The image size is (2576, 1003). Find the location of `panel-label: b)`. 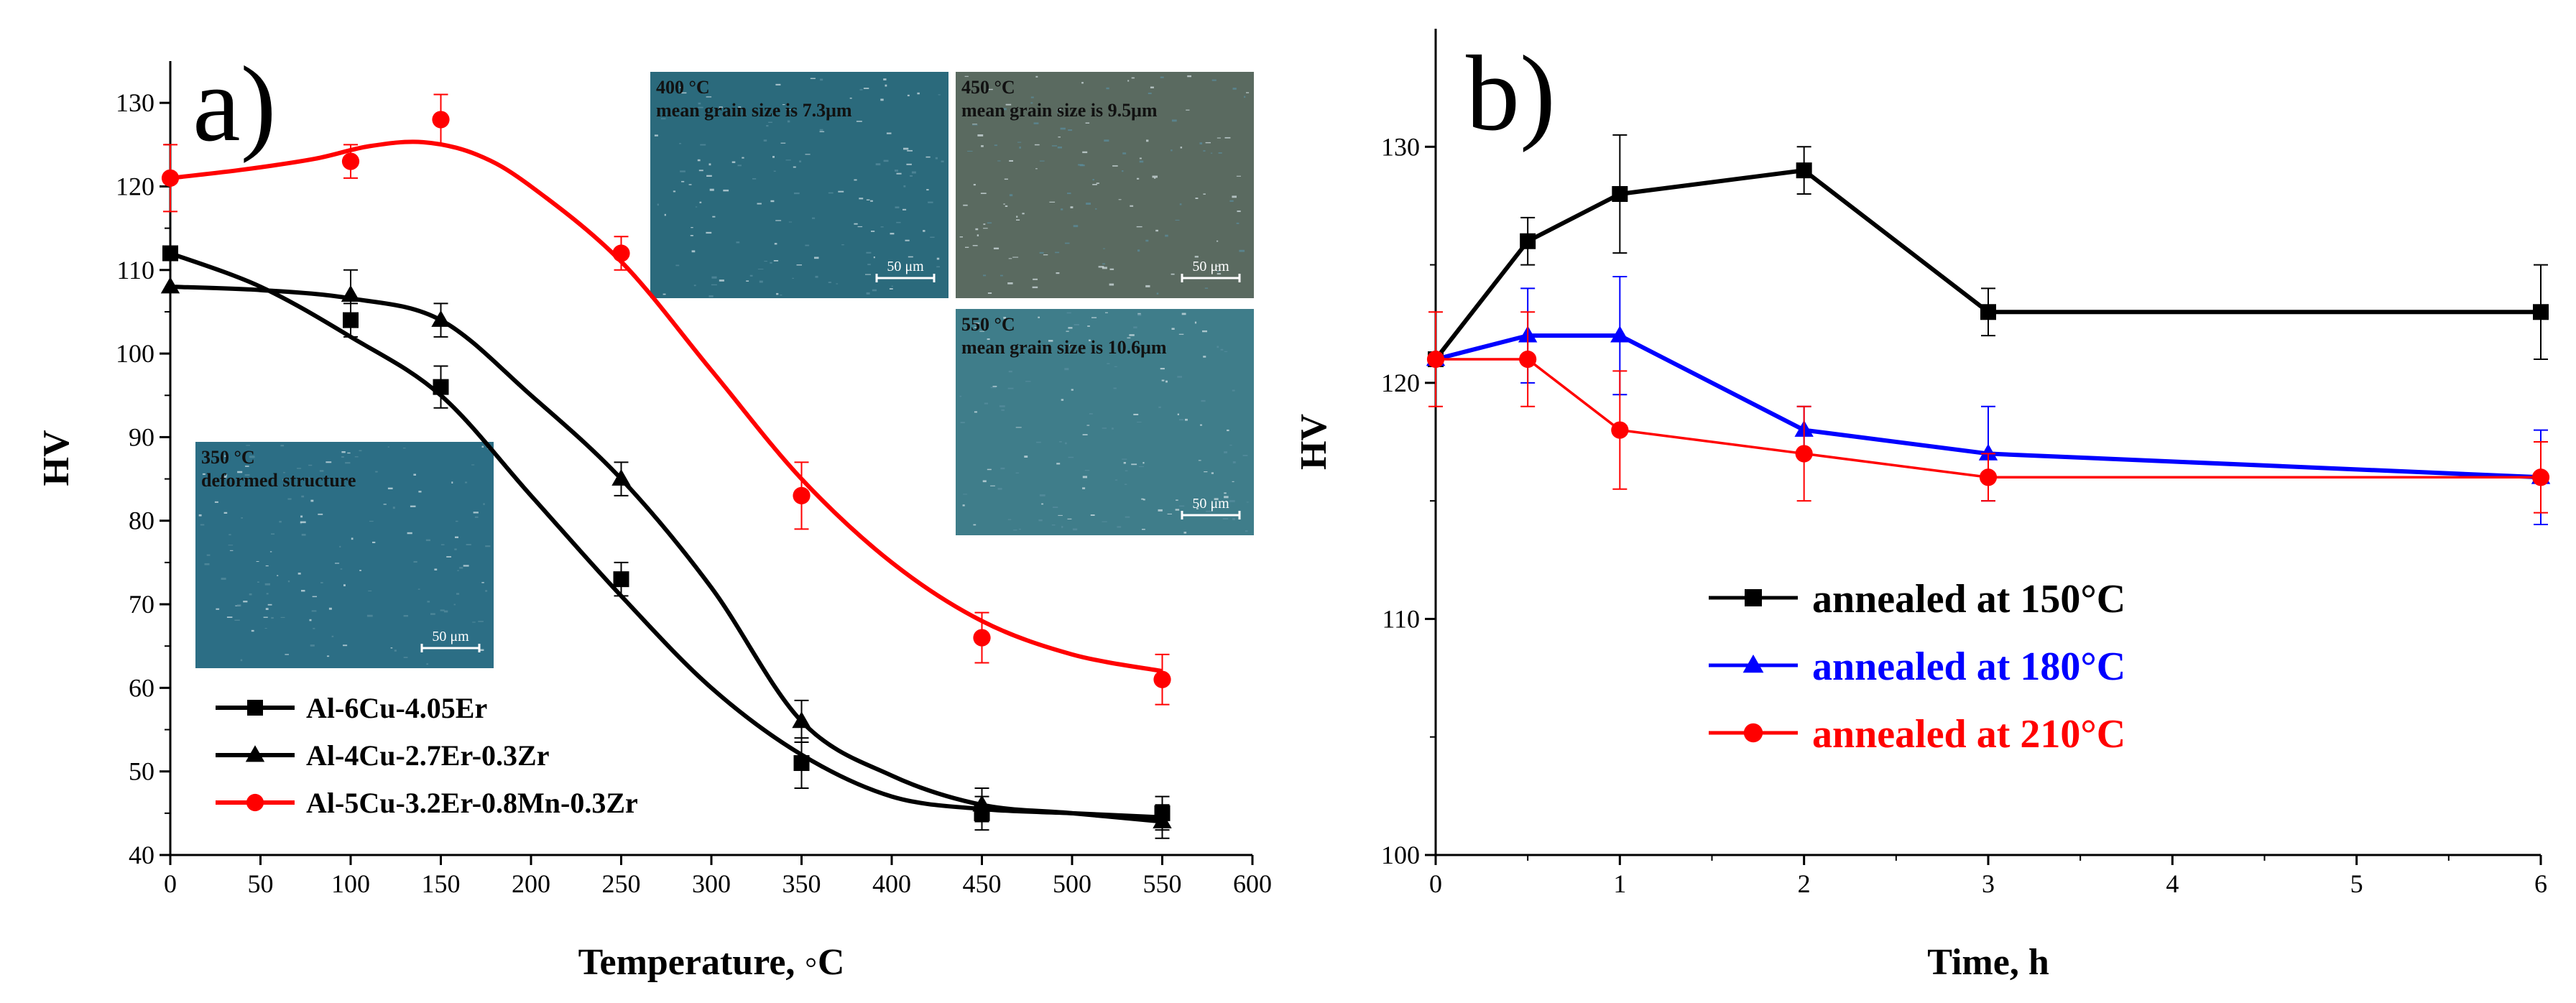

panel-label: b) is located at coordinates (1511, 93).